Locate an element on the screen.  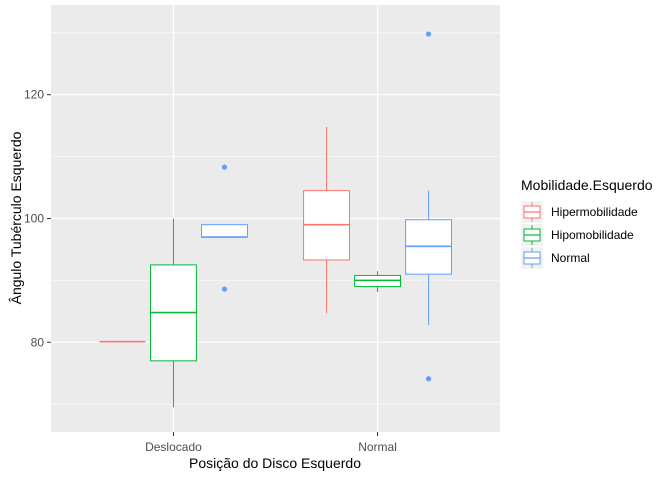
y-tick-label: 100 is located at coordinates (34, 219).